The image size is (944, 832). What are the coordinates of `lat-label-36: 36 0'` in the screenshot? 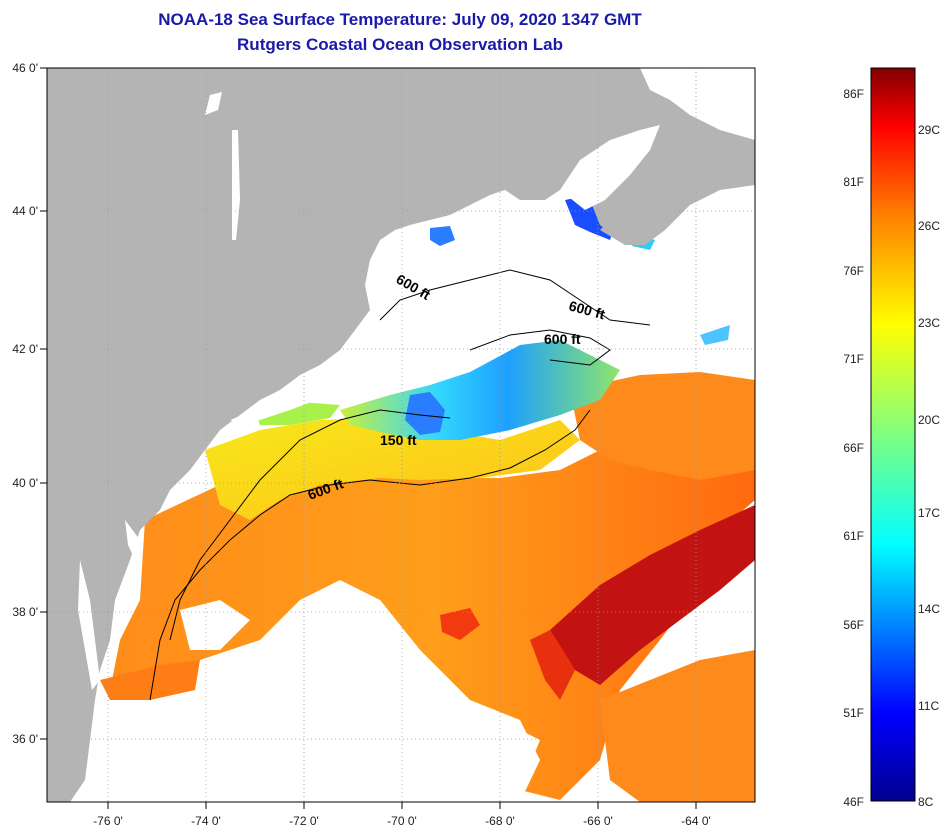 It's located at (25, 739).